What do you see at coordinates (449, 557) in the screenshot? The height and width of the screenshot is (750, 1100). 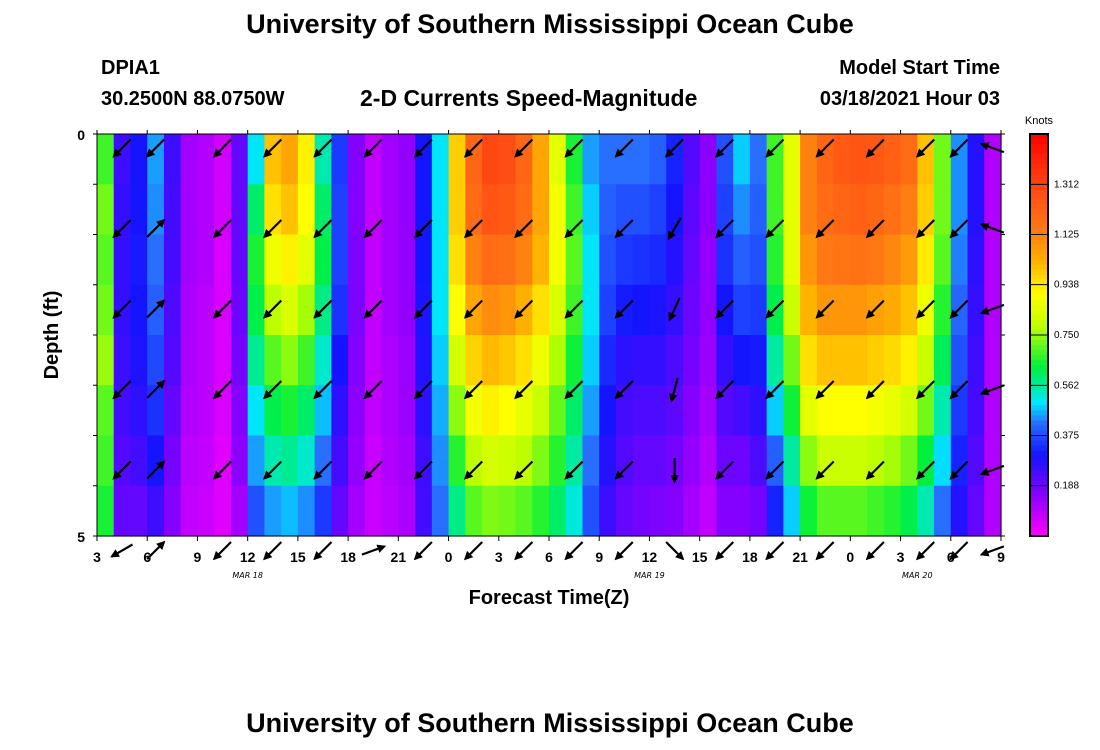 I see `x-tick-label: 0` at bounding box center [449, 557].